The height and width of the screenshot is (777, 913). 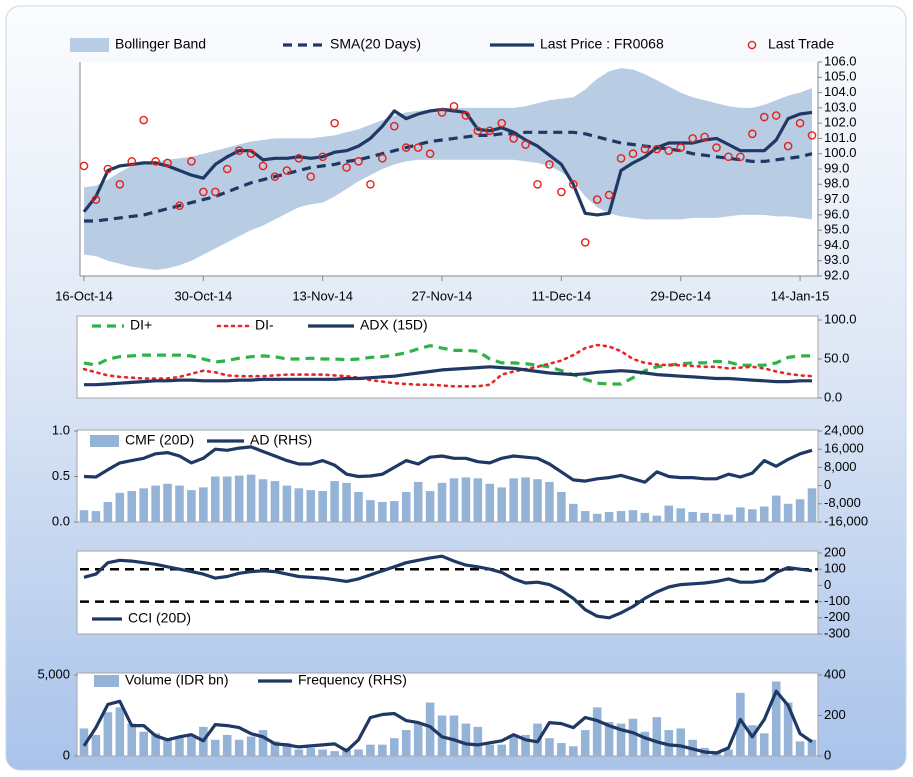 What do you see at coordinates (61, 429) in the screenshot?
I see `y-tick-label: 1.0` at bounding box center [61, 429].